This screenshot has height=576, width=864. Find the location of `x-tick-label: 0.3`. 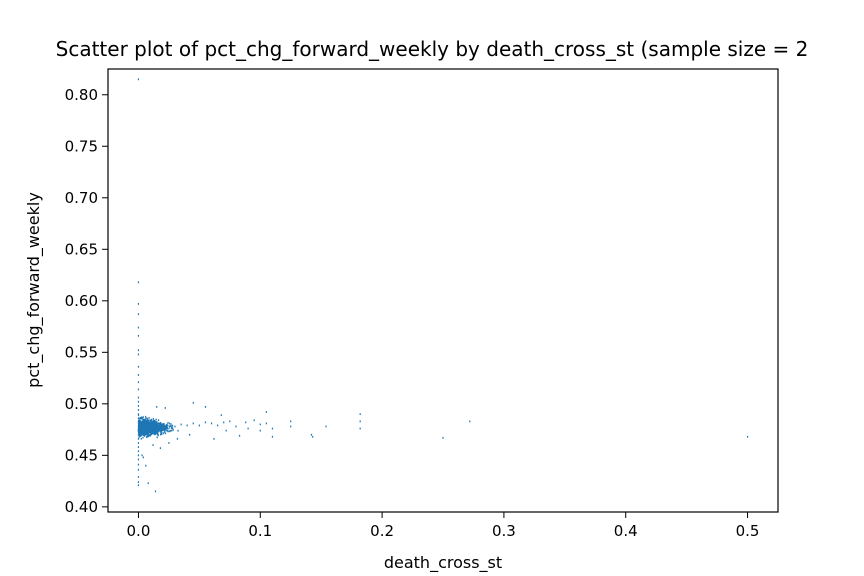

x-tick-label: 0.3 is located at coordinates (504, 531).